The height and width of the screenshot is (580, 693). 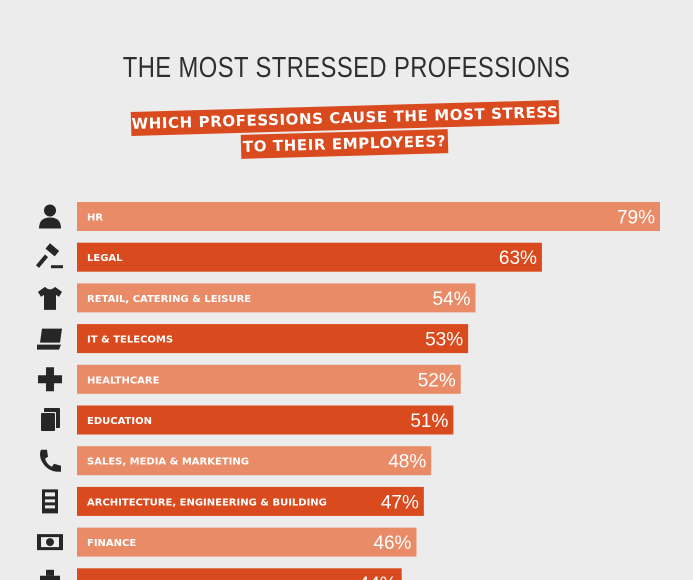 What do you see at coordinates (49, 339) in the screenshot?
I see `laptop-icon` at bounding box center [49, 339].